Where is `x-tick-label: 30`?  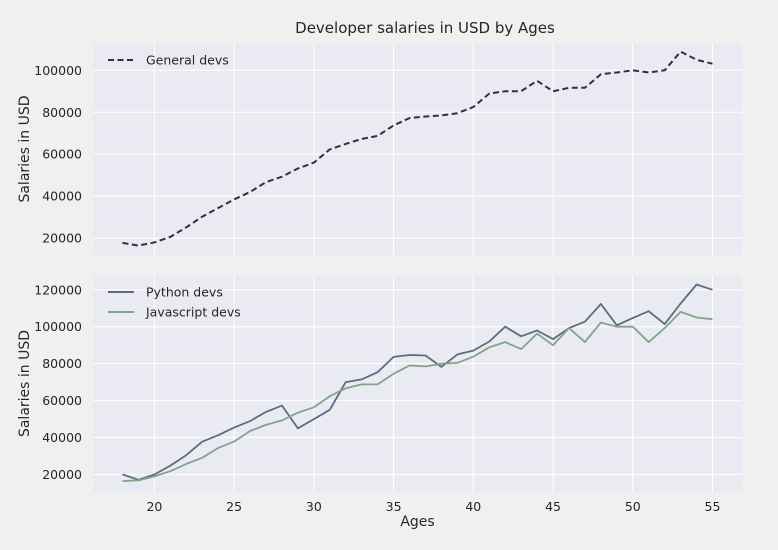 x-tick-label: 30 is located at coordinates (314, 506).